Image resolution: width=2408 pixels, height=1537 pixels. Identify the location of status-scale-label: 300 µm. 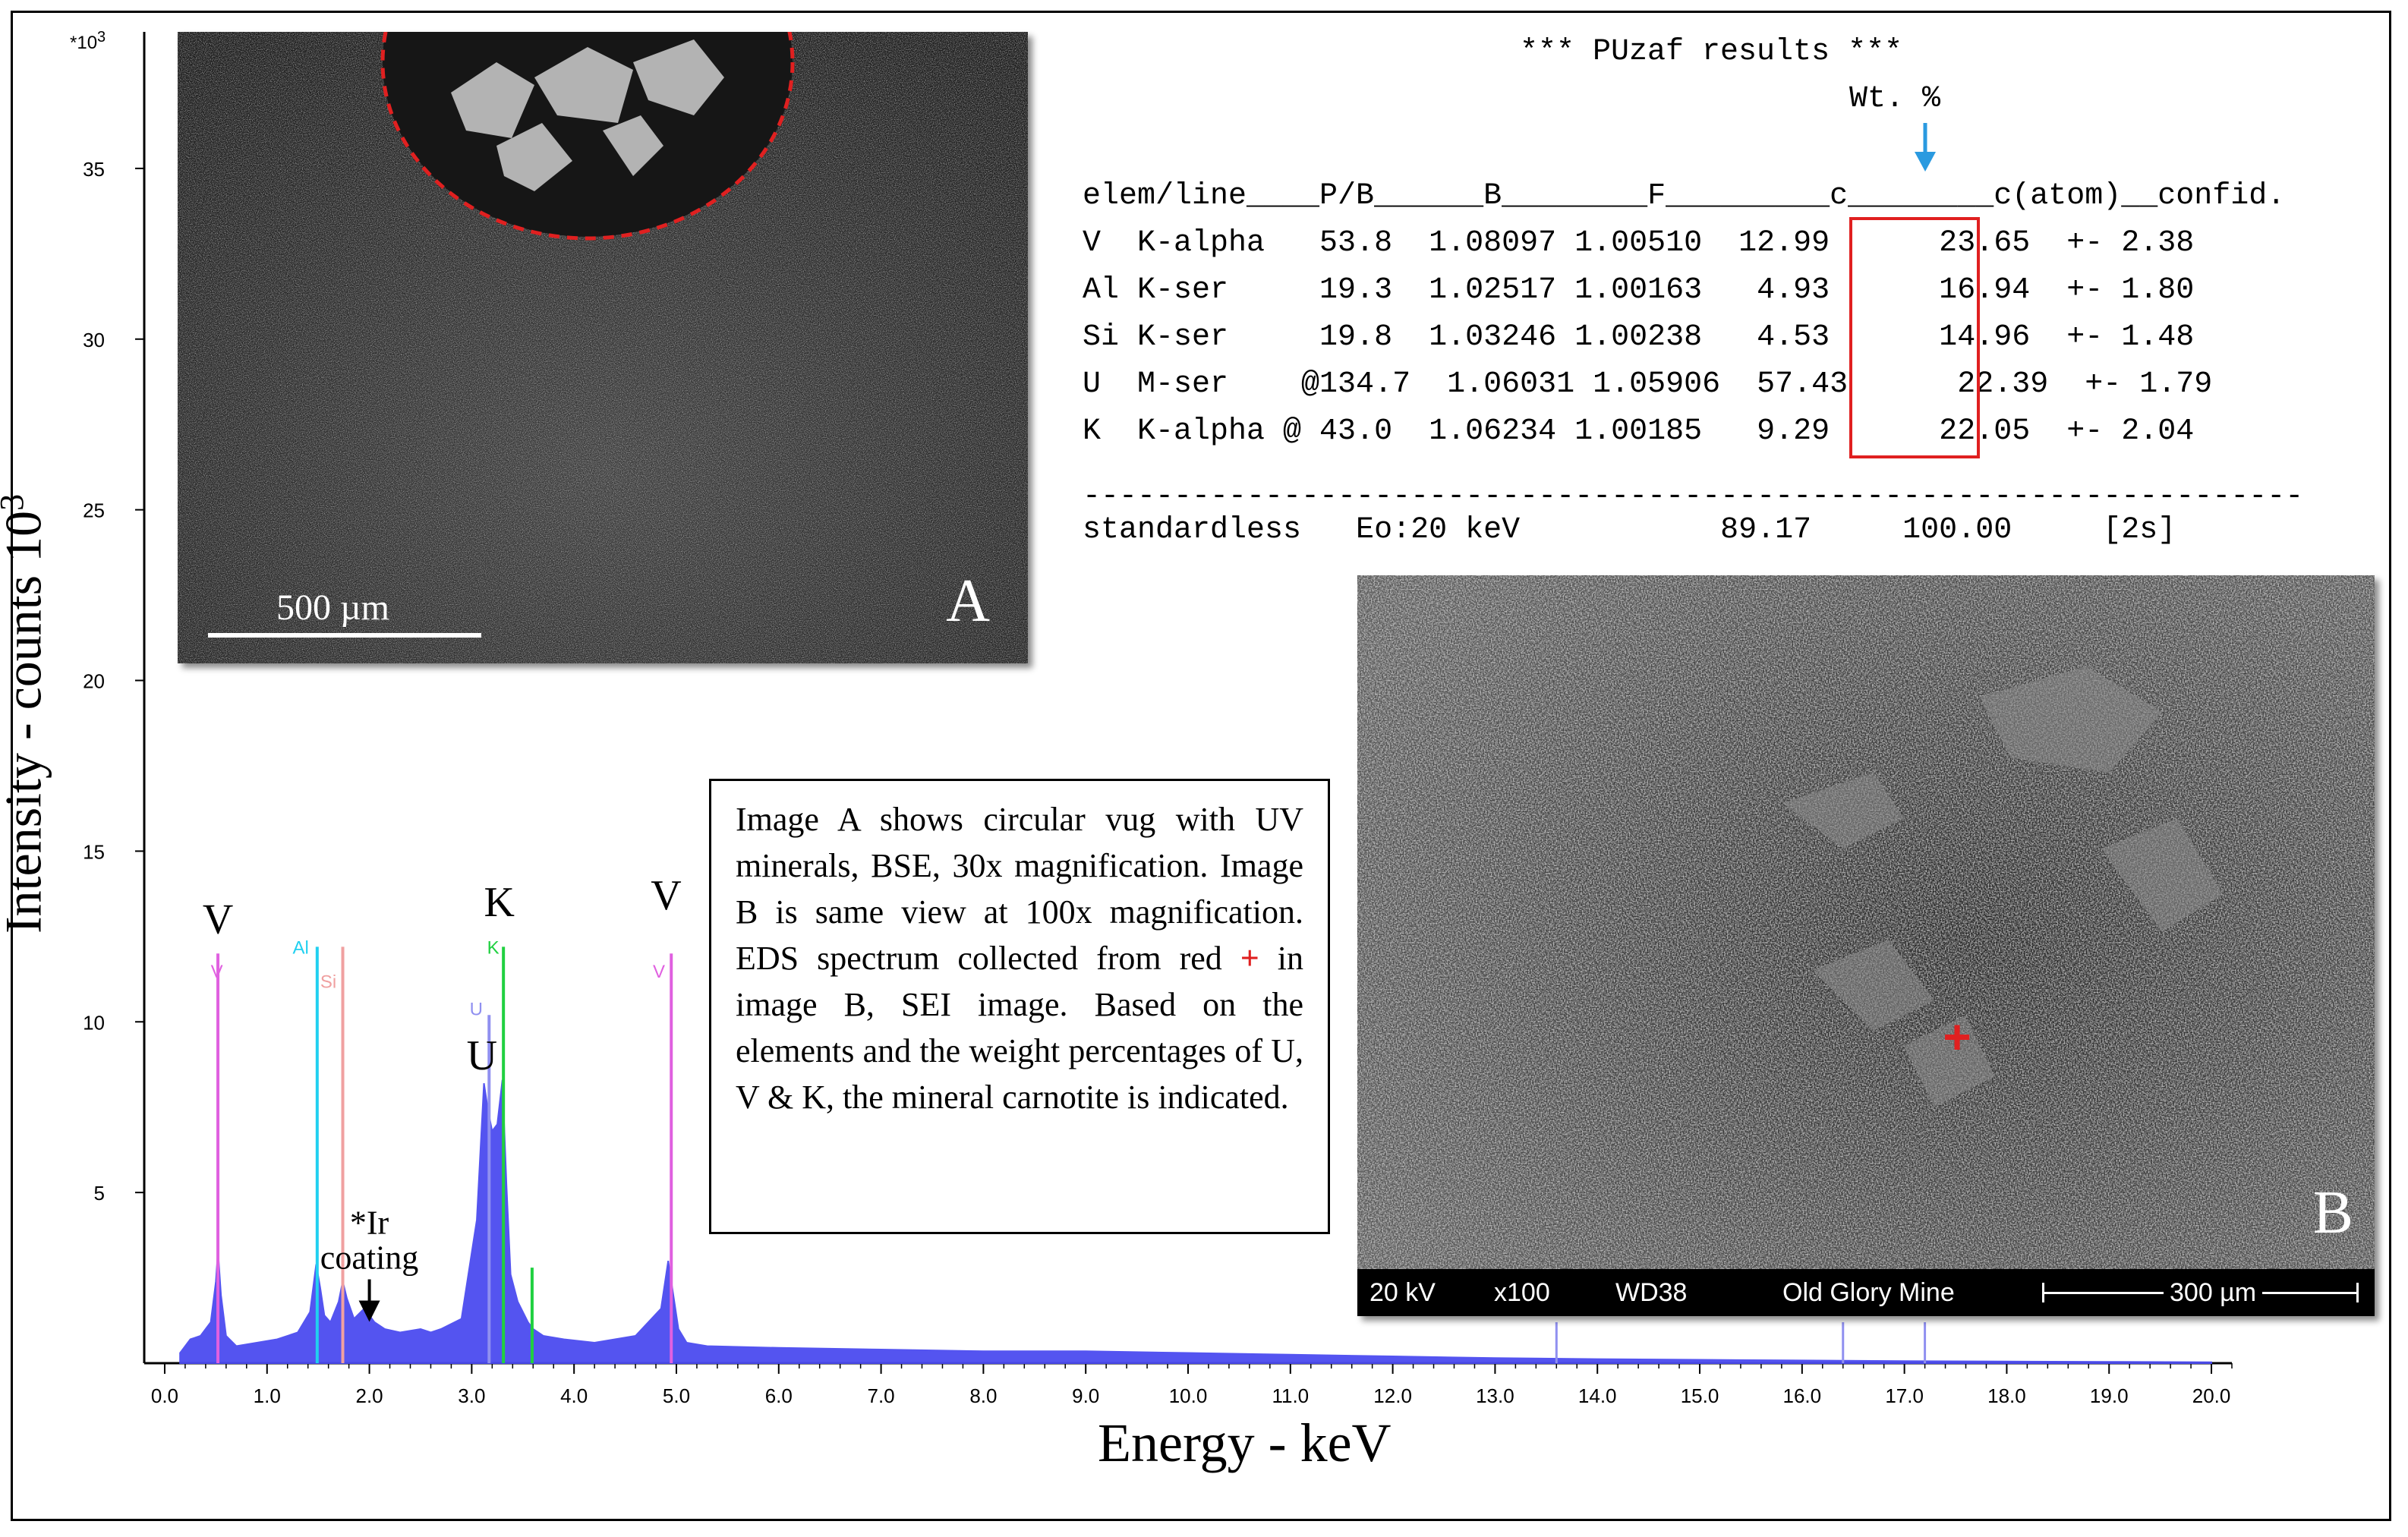
(2213, 1293).